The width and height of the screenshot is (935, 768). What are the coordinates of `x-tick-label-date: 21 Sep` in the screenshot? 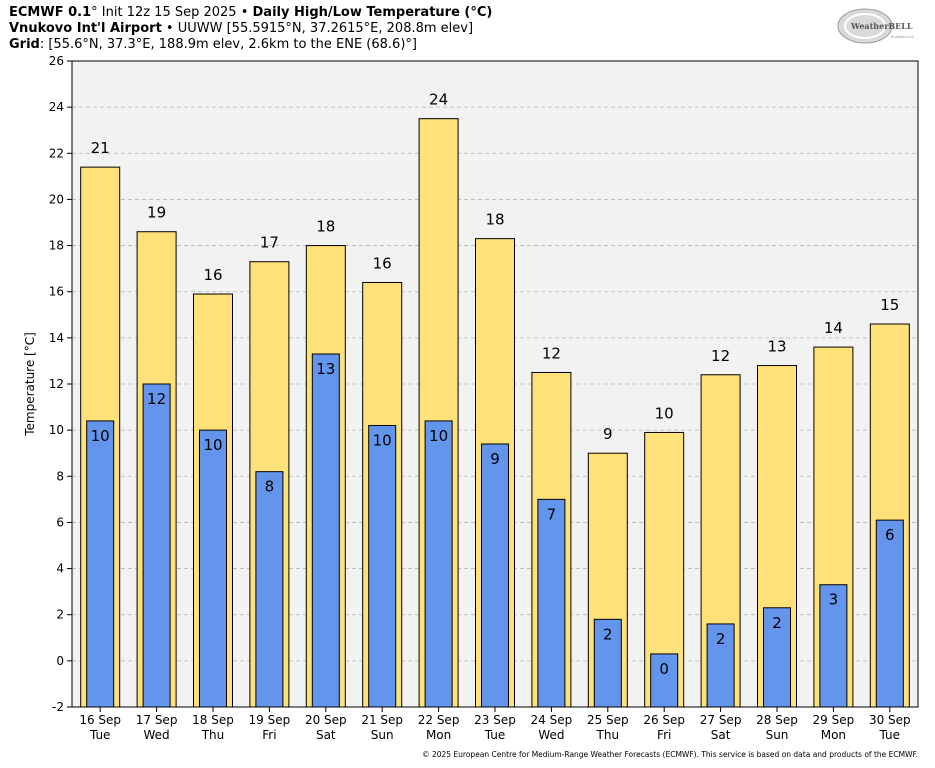 It's located at (382, 720).